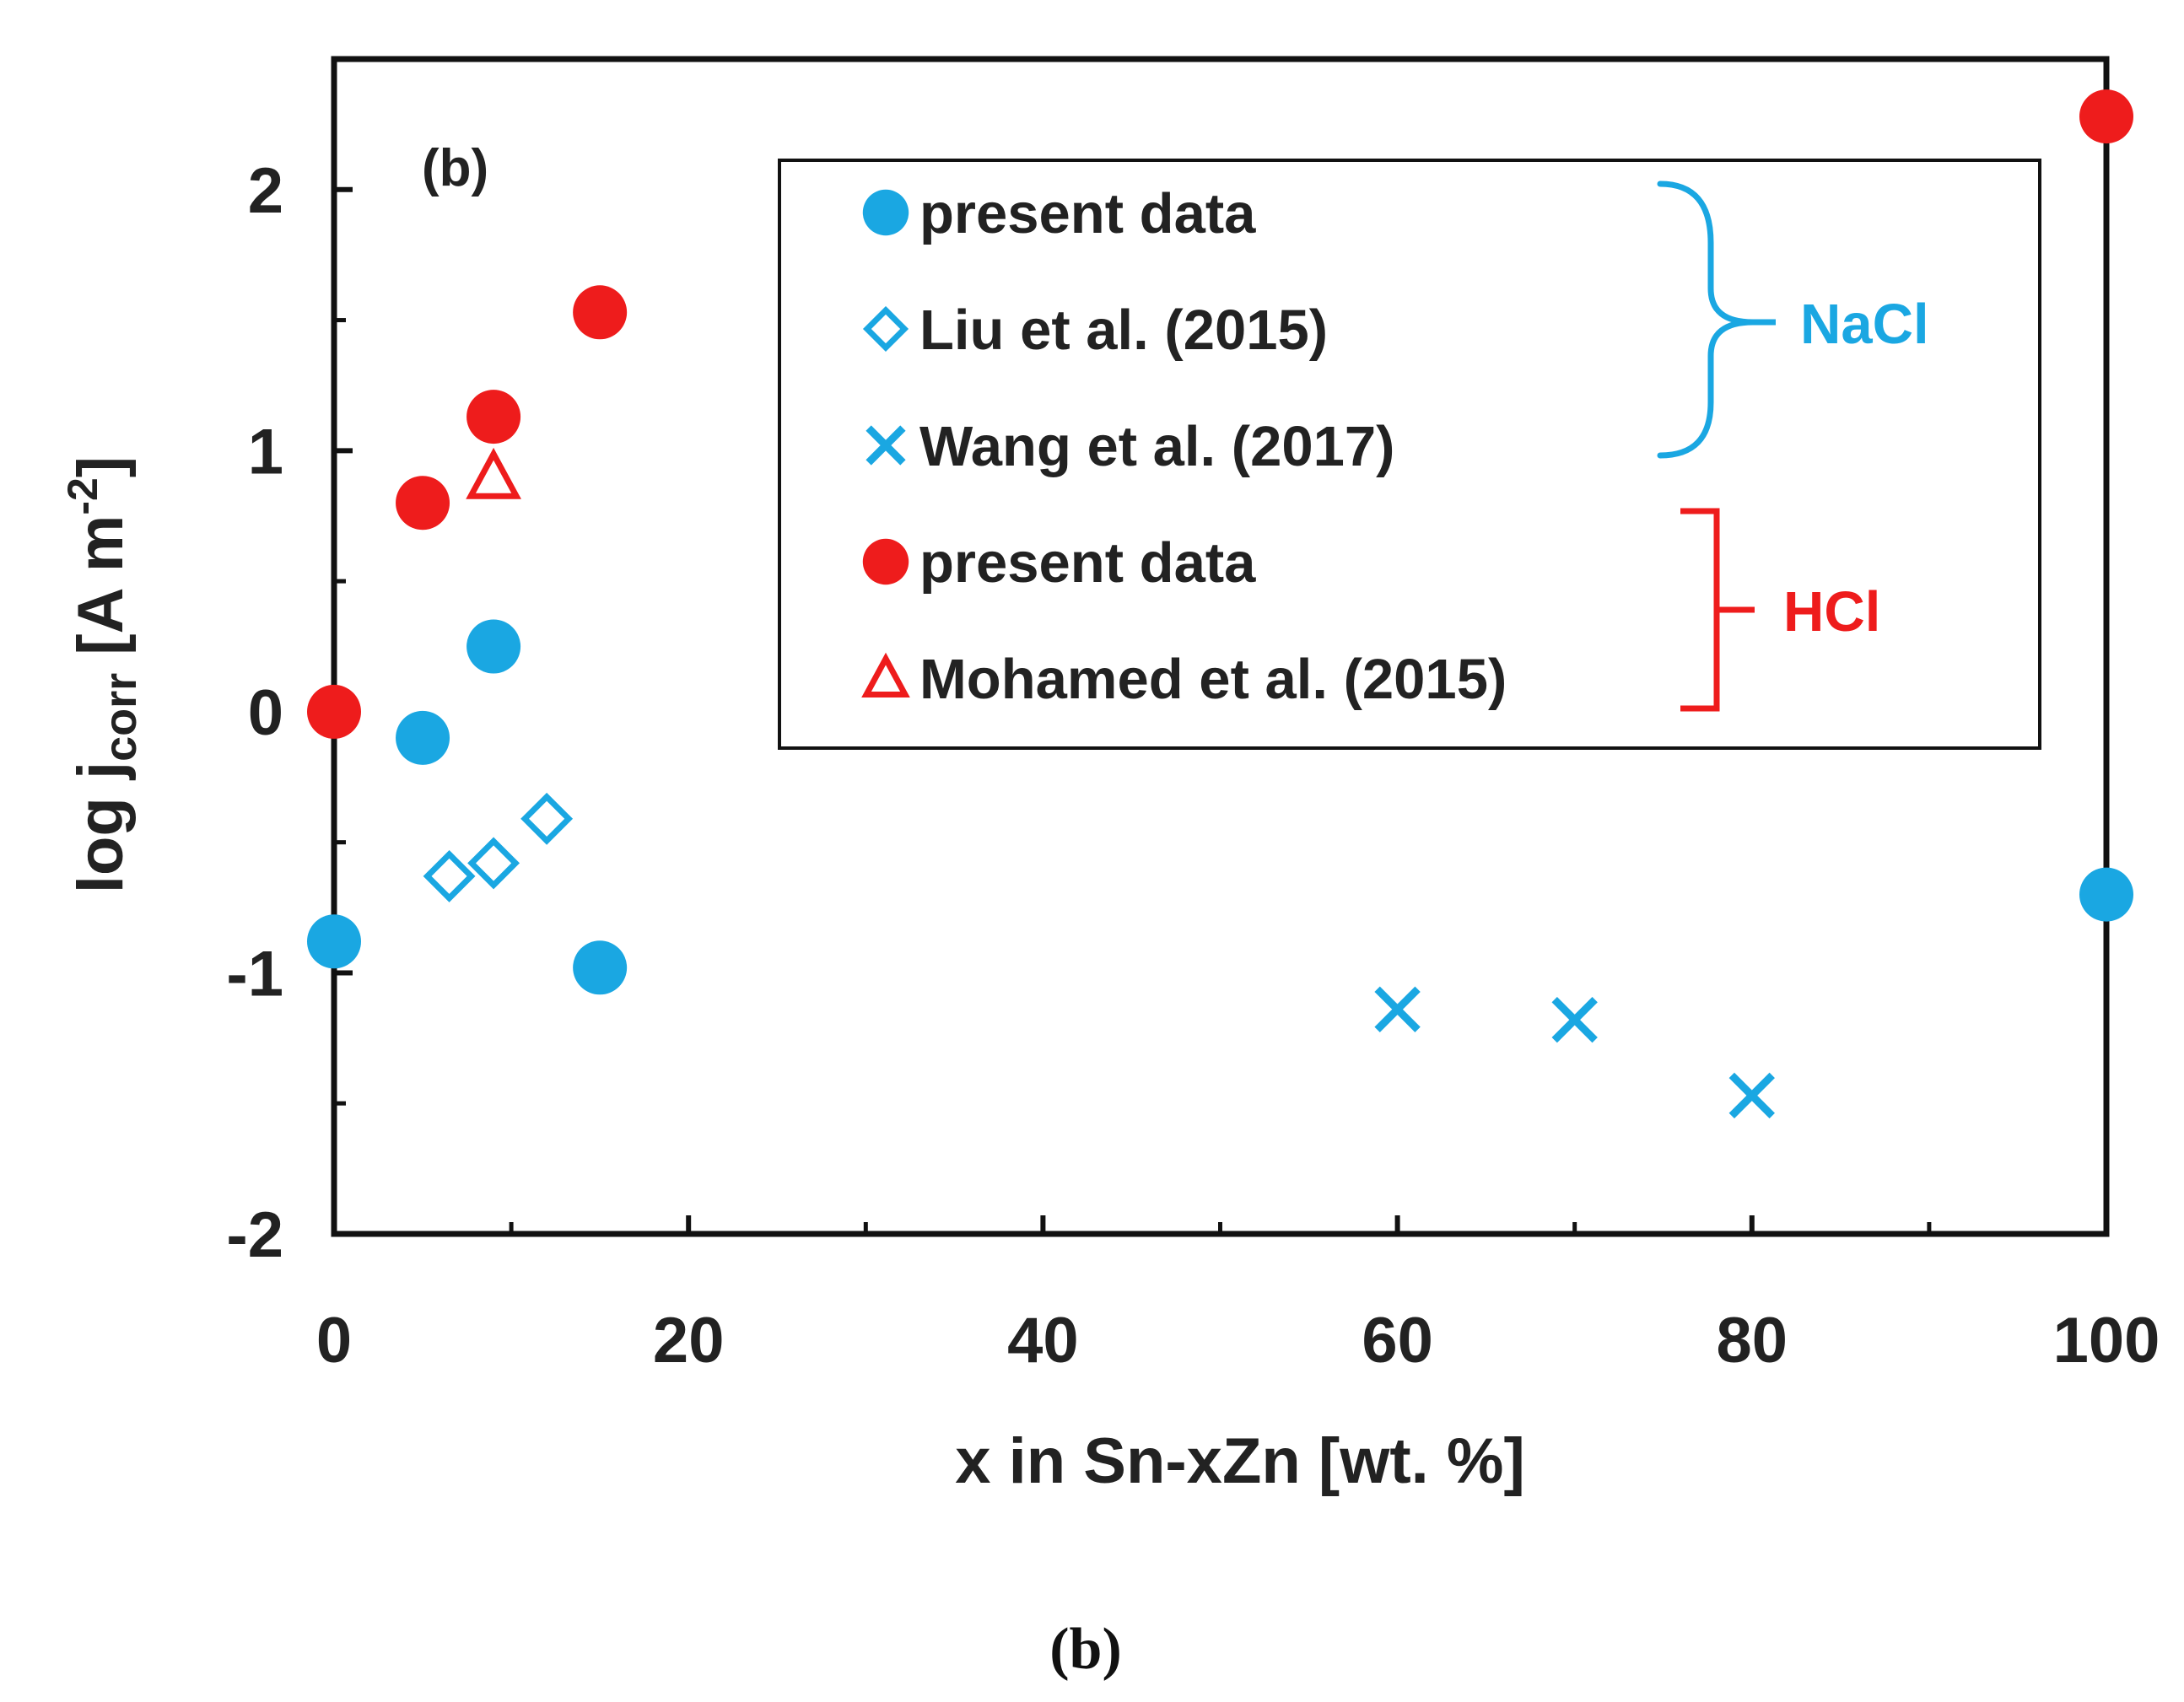  I want to click on x-tick-label: 20, so click(689, 1341).